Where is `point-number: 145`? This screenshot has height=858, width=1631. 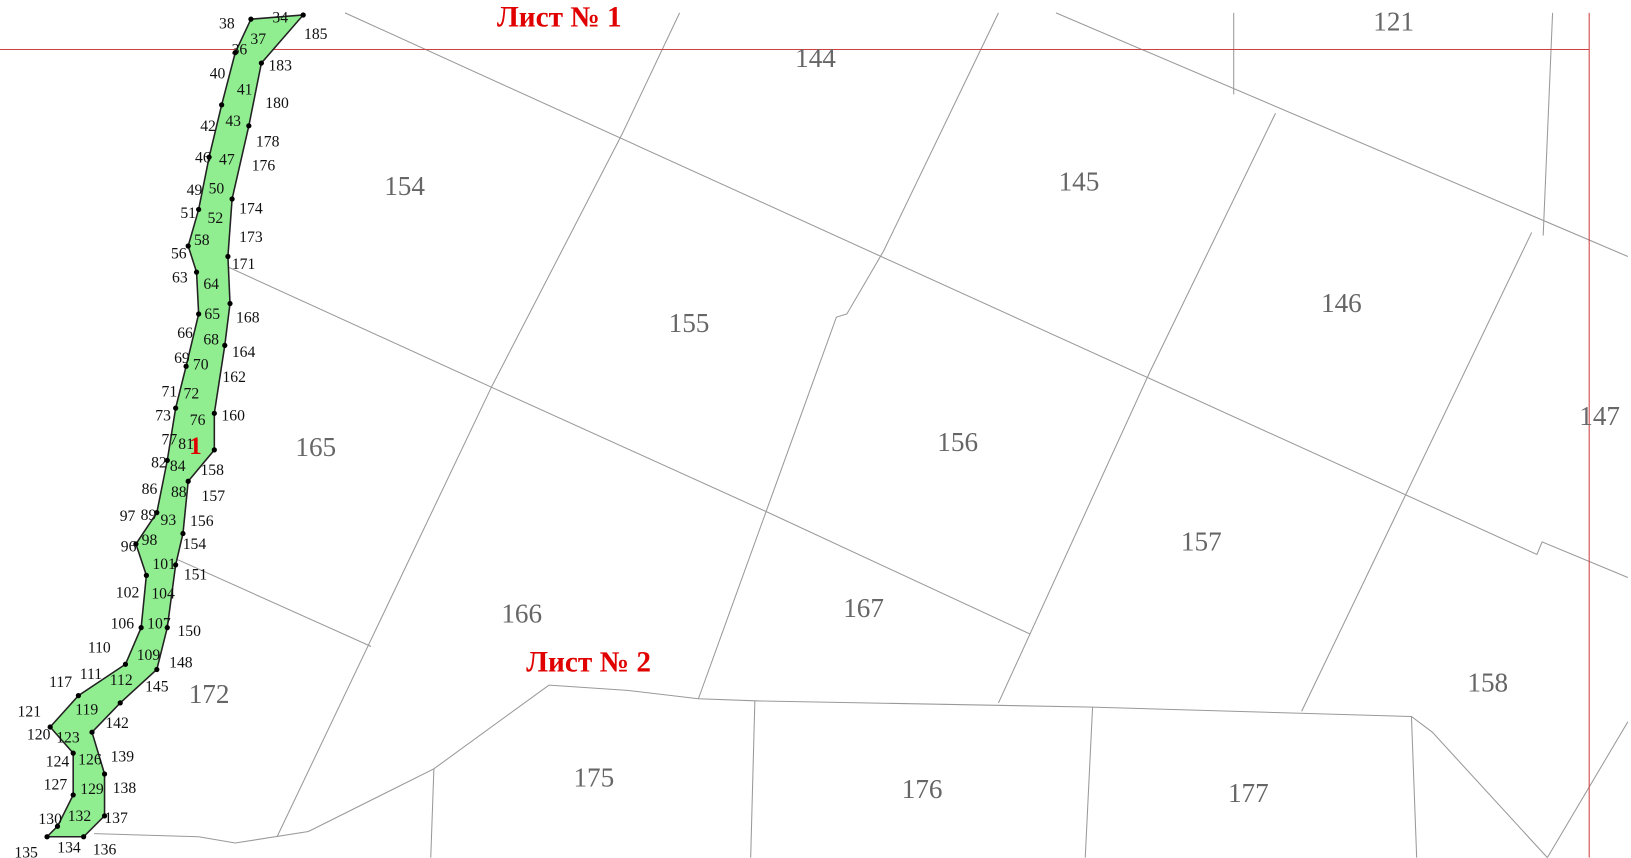
point-number: 145 is located at coordinates (157, 686).